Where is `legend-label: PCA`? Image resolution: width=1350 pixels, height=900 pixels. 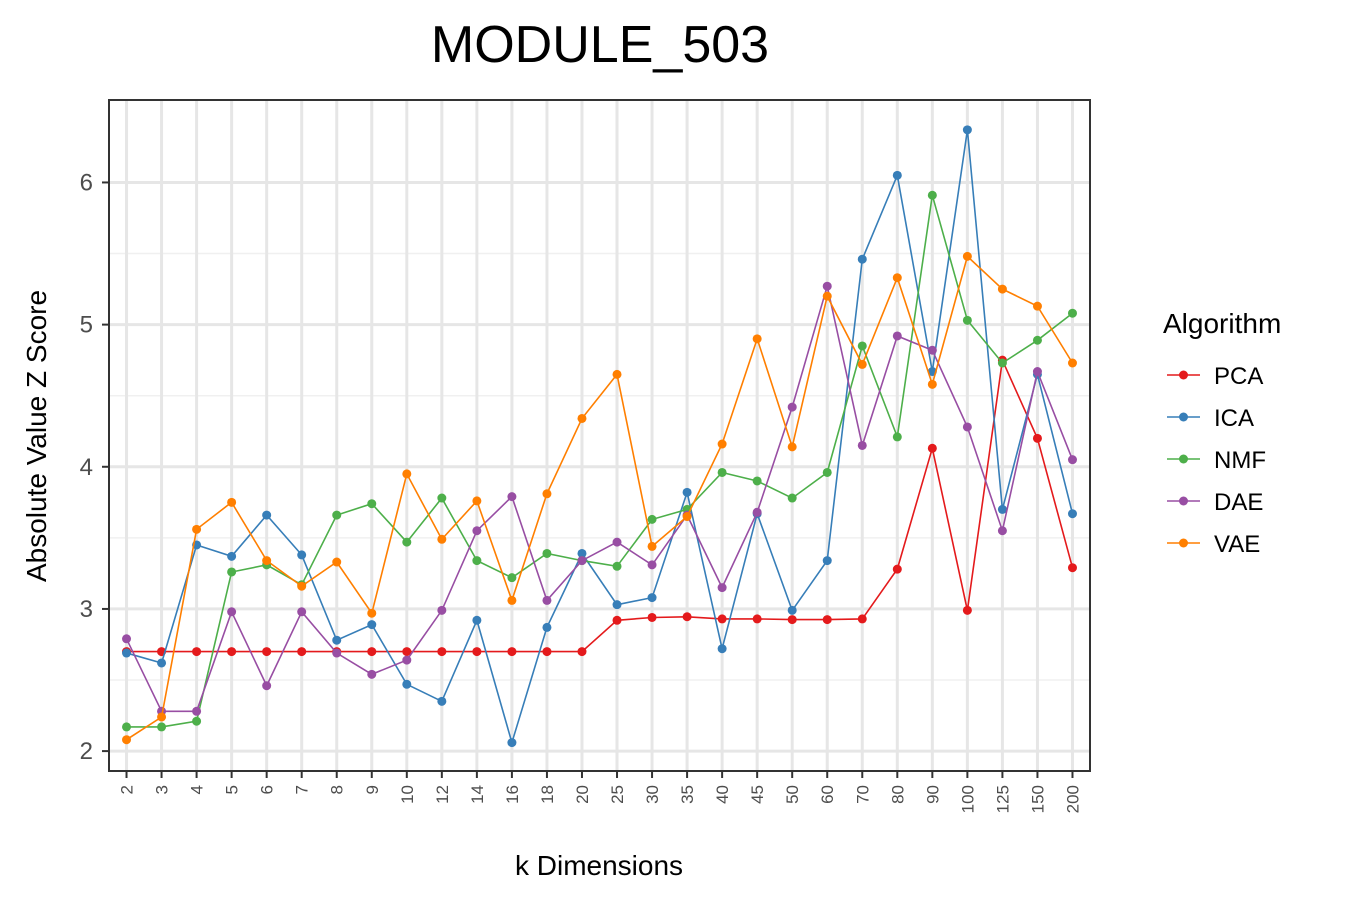 legend-label: PCA is located at coordinates (1238, 376).